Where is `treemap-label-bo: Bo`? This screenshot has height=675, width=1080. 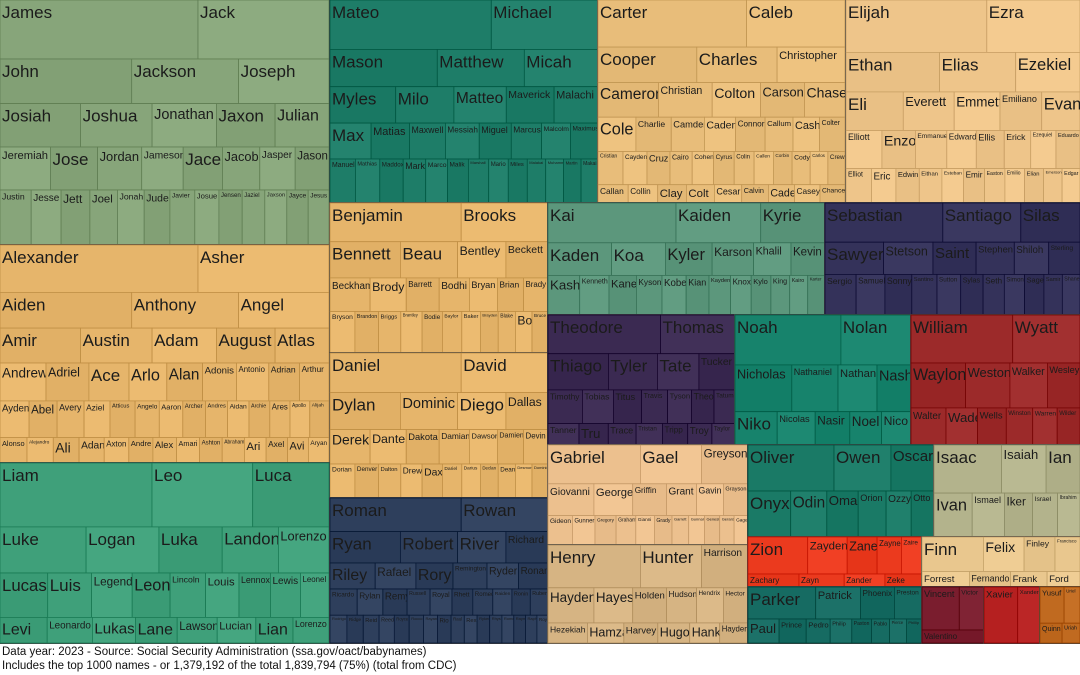
treemap-label-bo: Bo is located at coordinates (524, 321).